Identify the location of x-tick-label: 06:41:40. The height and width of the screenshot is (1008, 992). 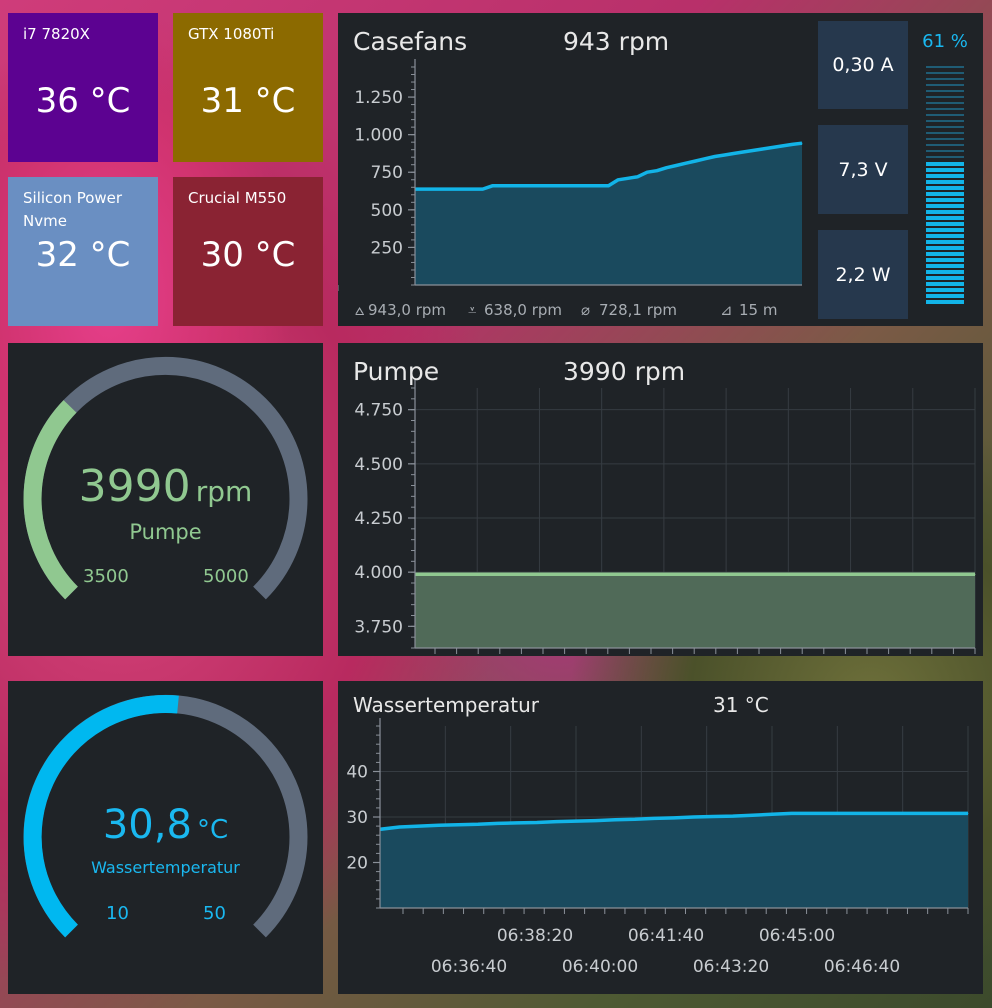
(666, 936).